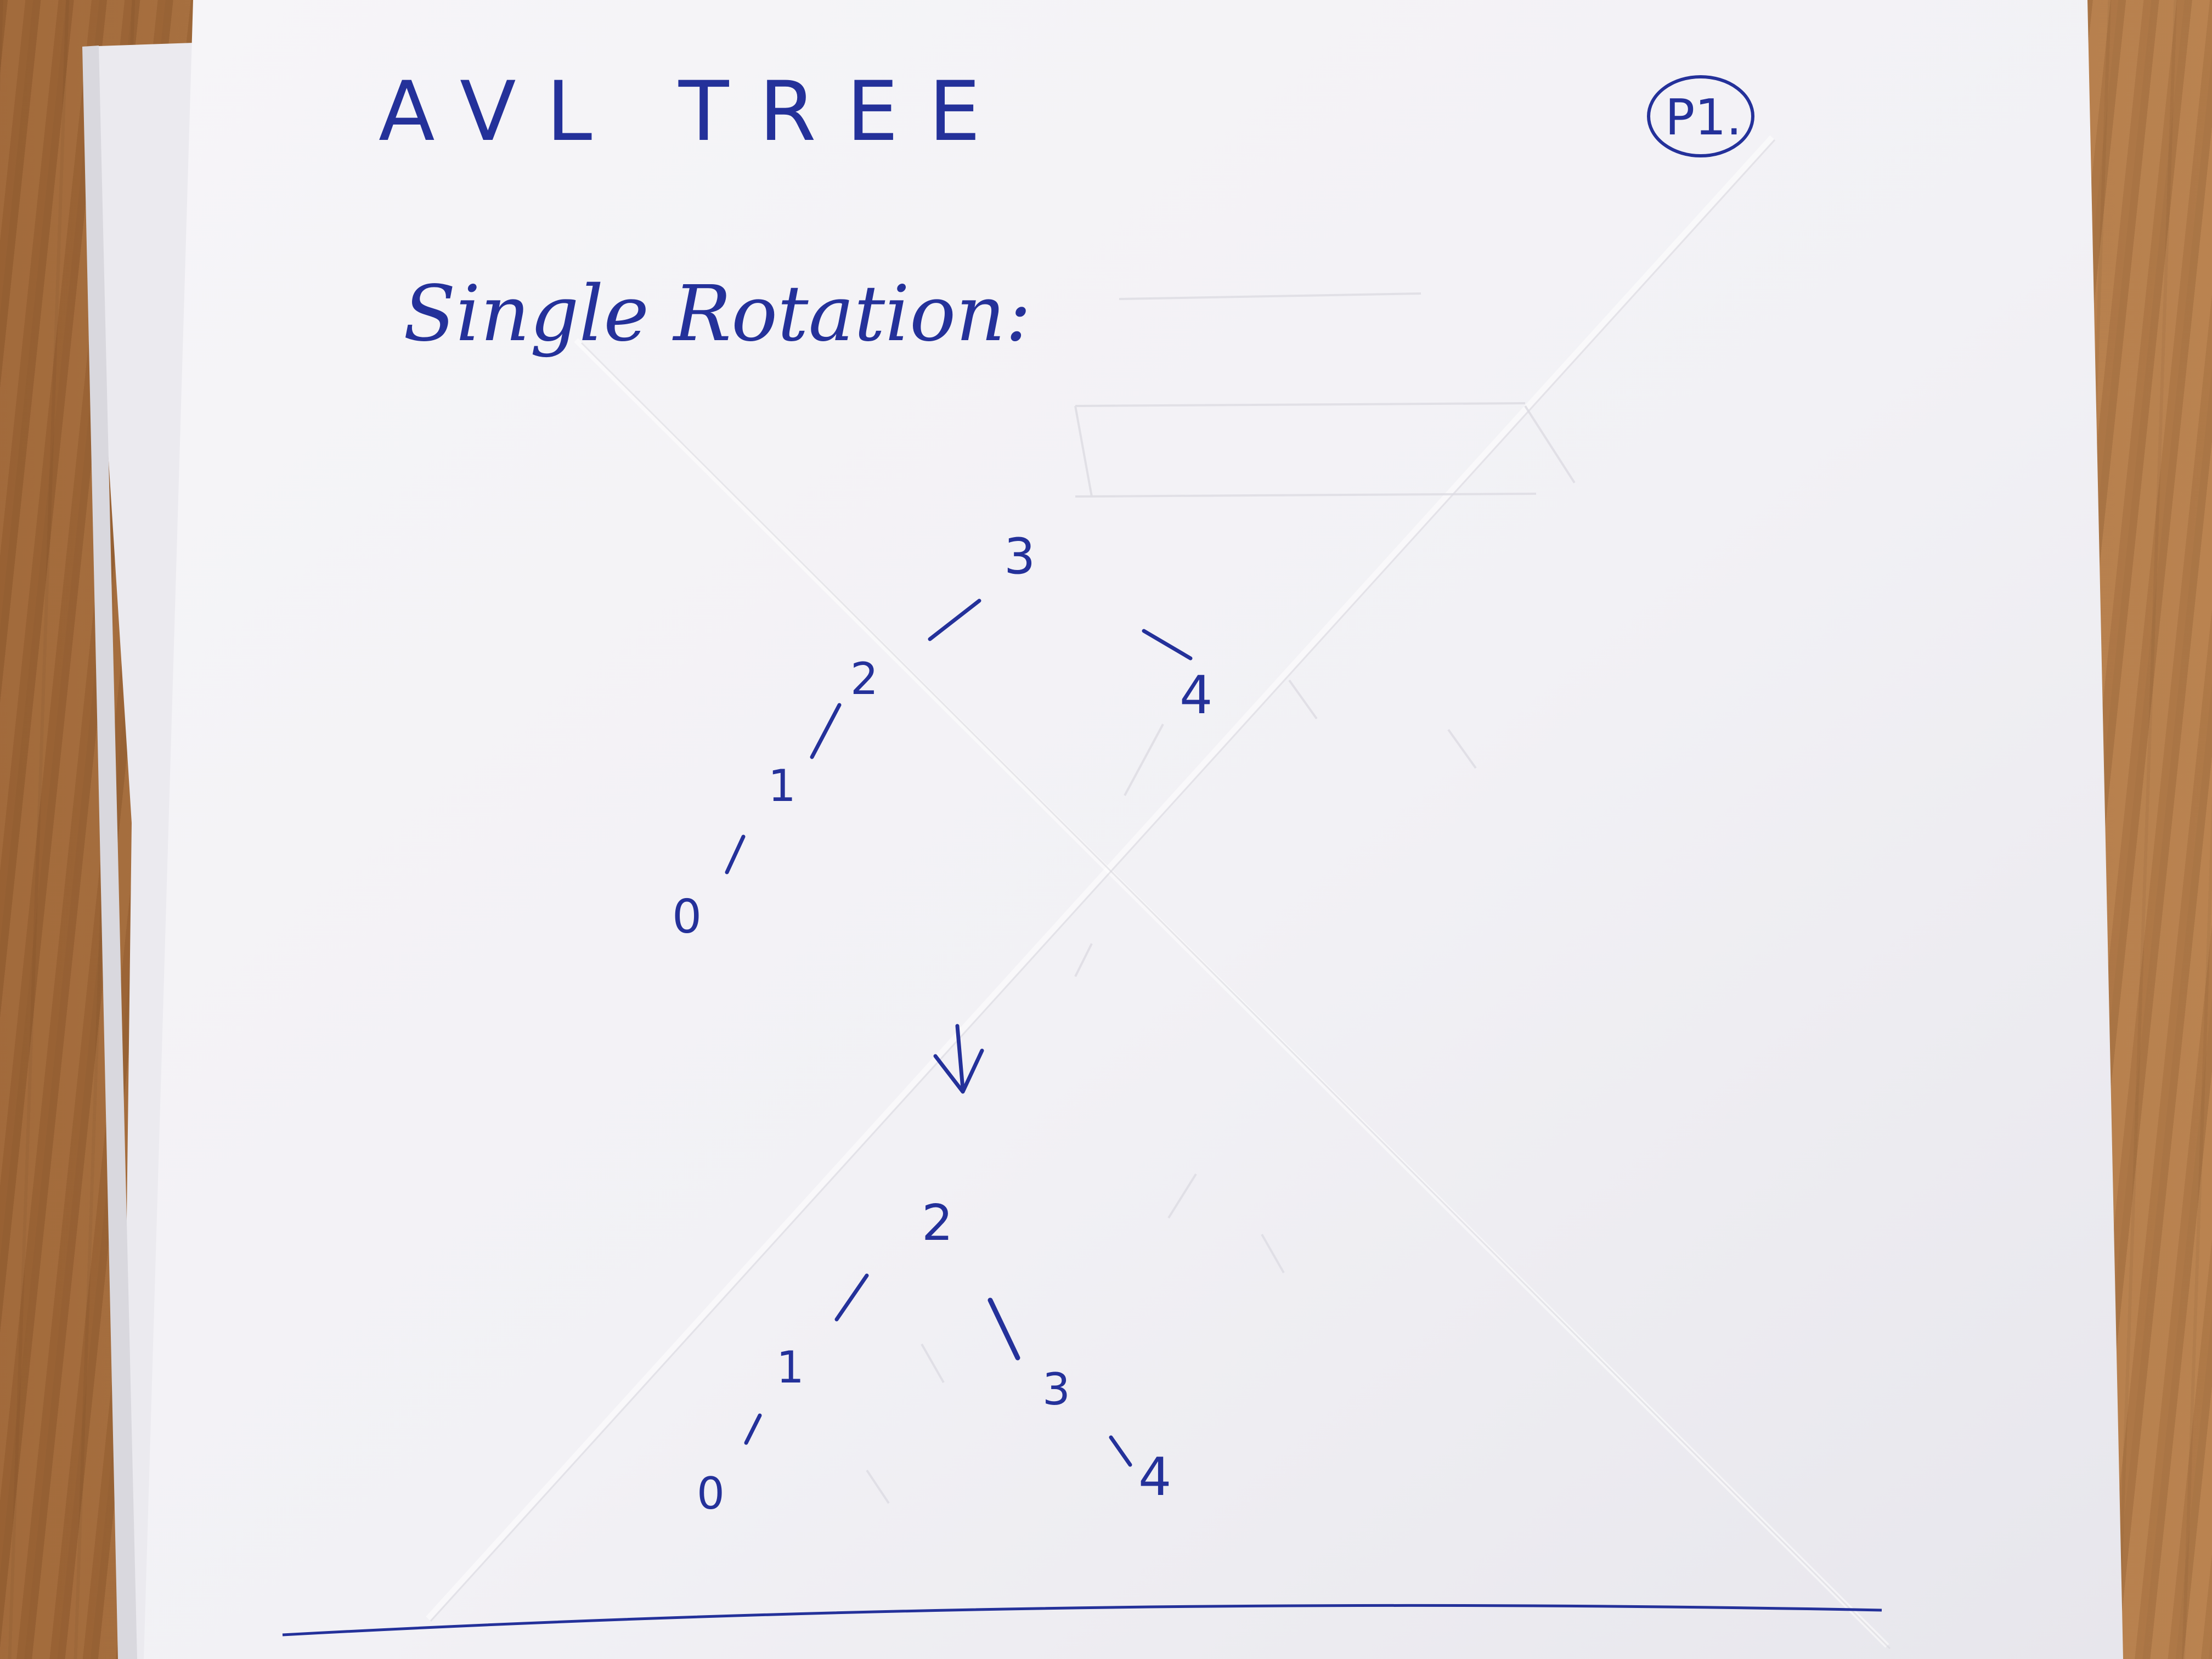  I want to click on page-label: P1., so click(1703, 117).